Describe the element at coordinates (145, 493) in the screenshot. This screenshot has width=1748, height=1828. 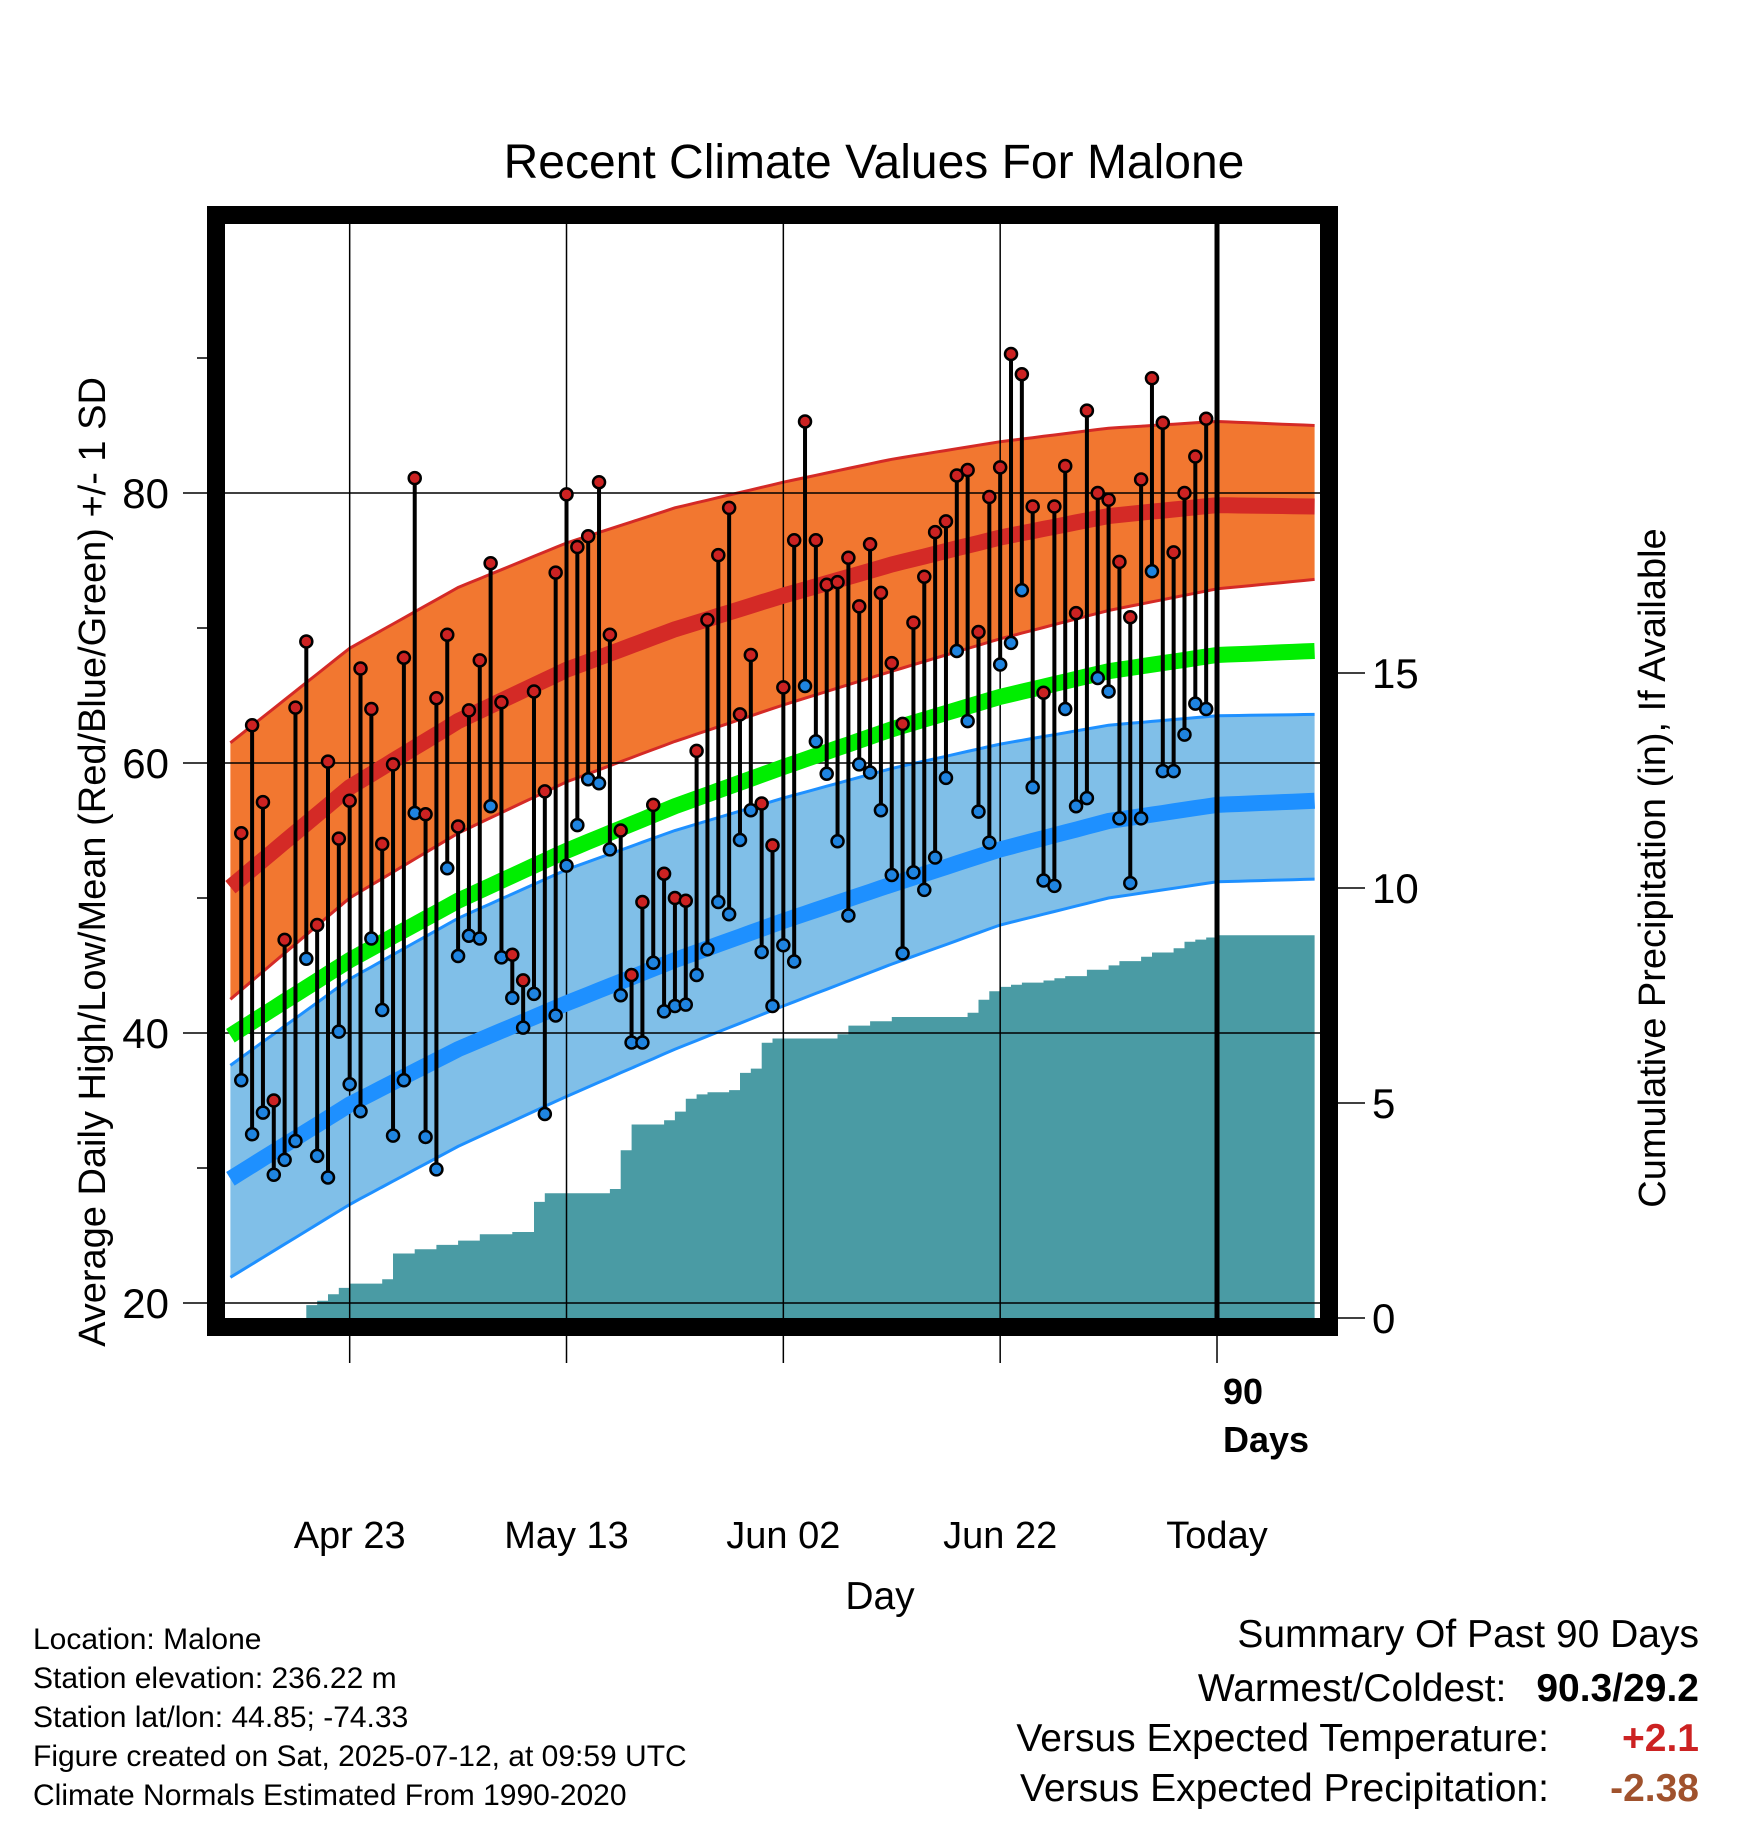
I see `y-tick-label: 80` at that location.